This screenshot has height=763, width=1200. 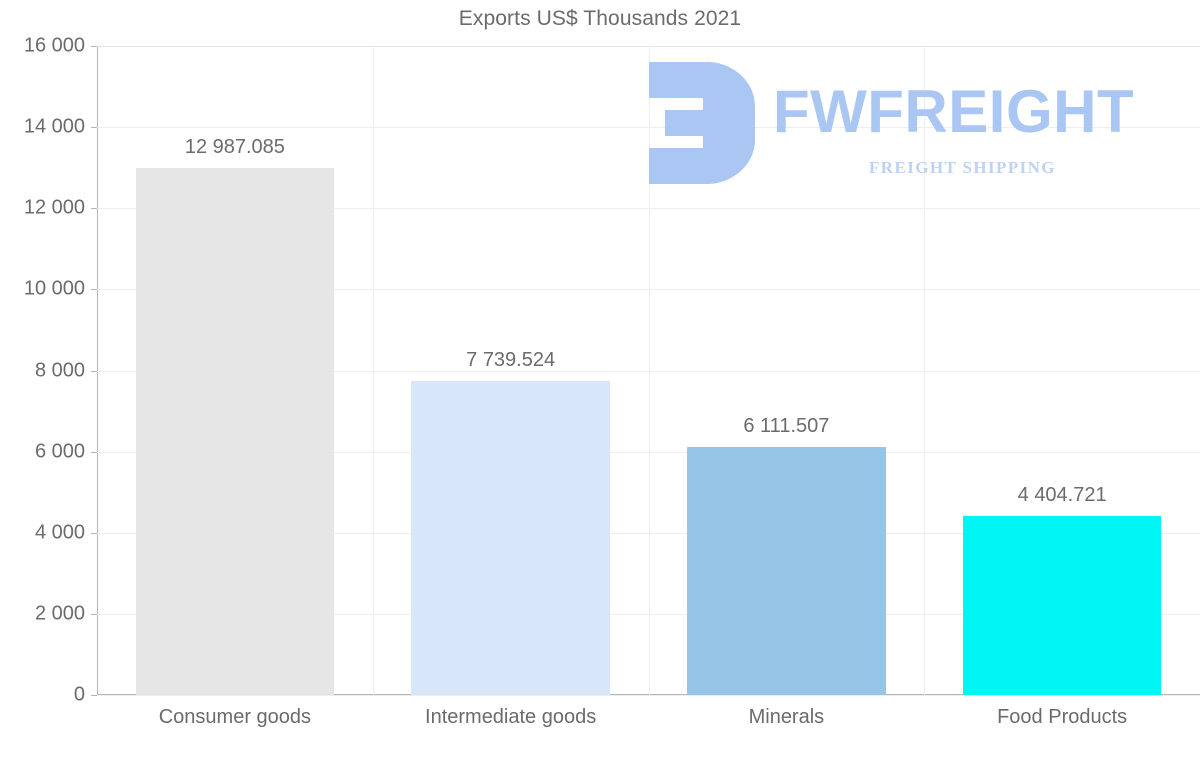 I want to click on y-axis-tick-label: 4 000, so click(x=59, y=532).